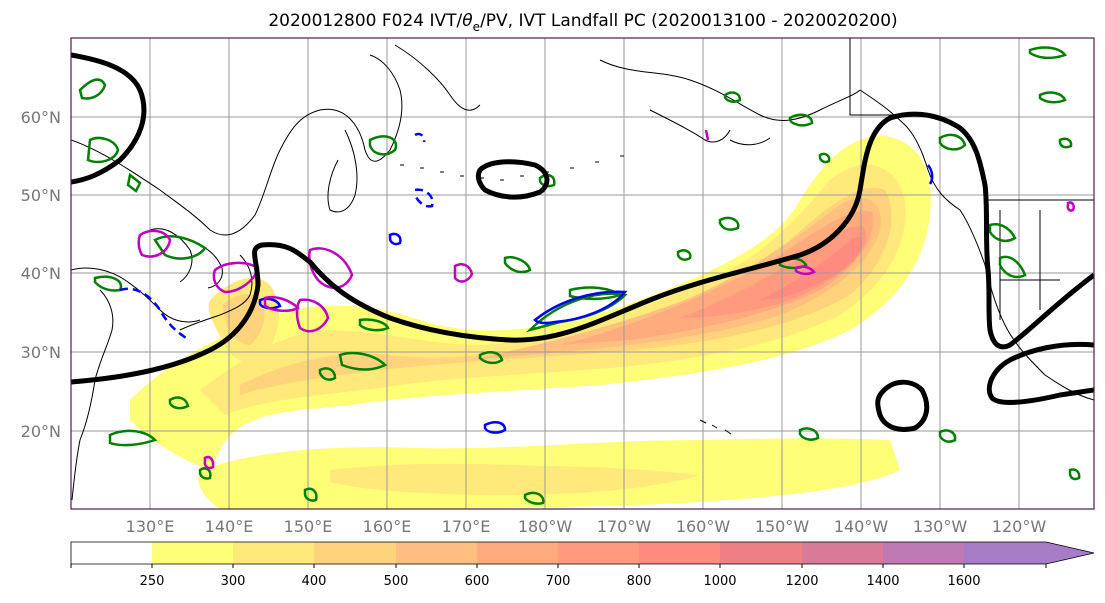 The image size is (1105, 603). What do you see at coordinates (545, 526) in the screenshot?
I see `lon-label: 180°W` at bounding box center [545, 526].